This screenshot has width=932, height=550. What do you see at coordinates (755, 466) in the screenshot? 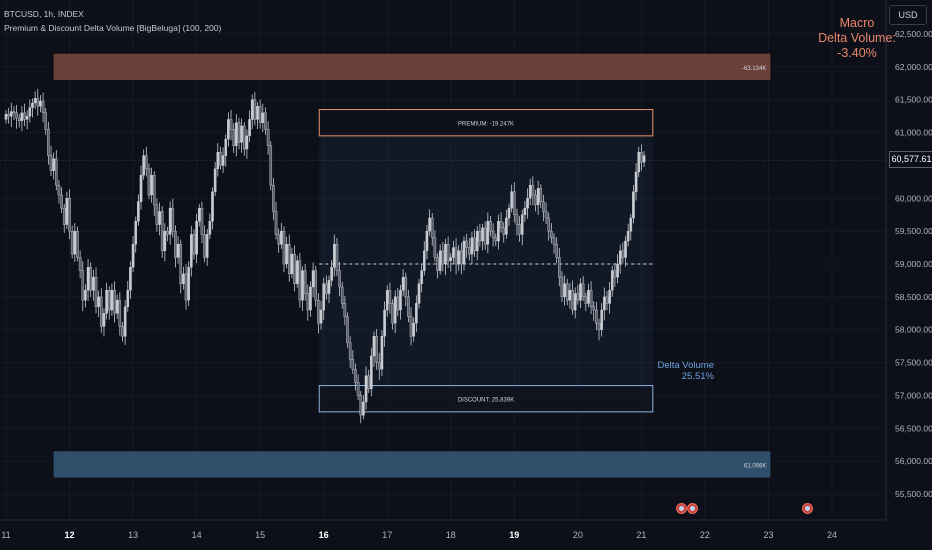
I see `discount-zone-label: 61.098K` at bounding box center [755, 466].